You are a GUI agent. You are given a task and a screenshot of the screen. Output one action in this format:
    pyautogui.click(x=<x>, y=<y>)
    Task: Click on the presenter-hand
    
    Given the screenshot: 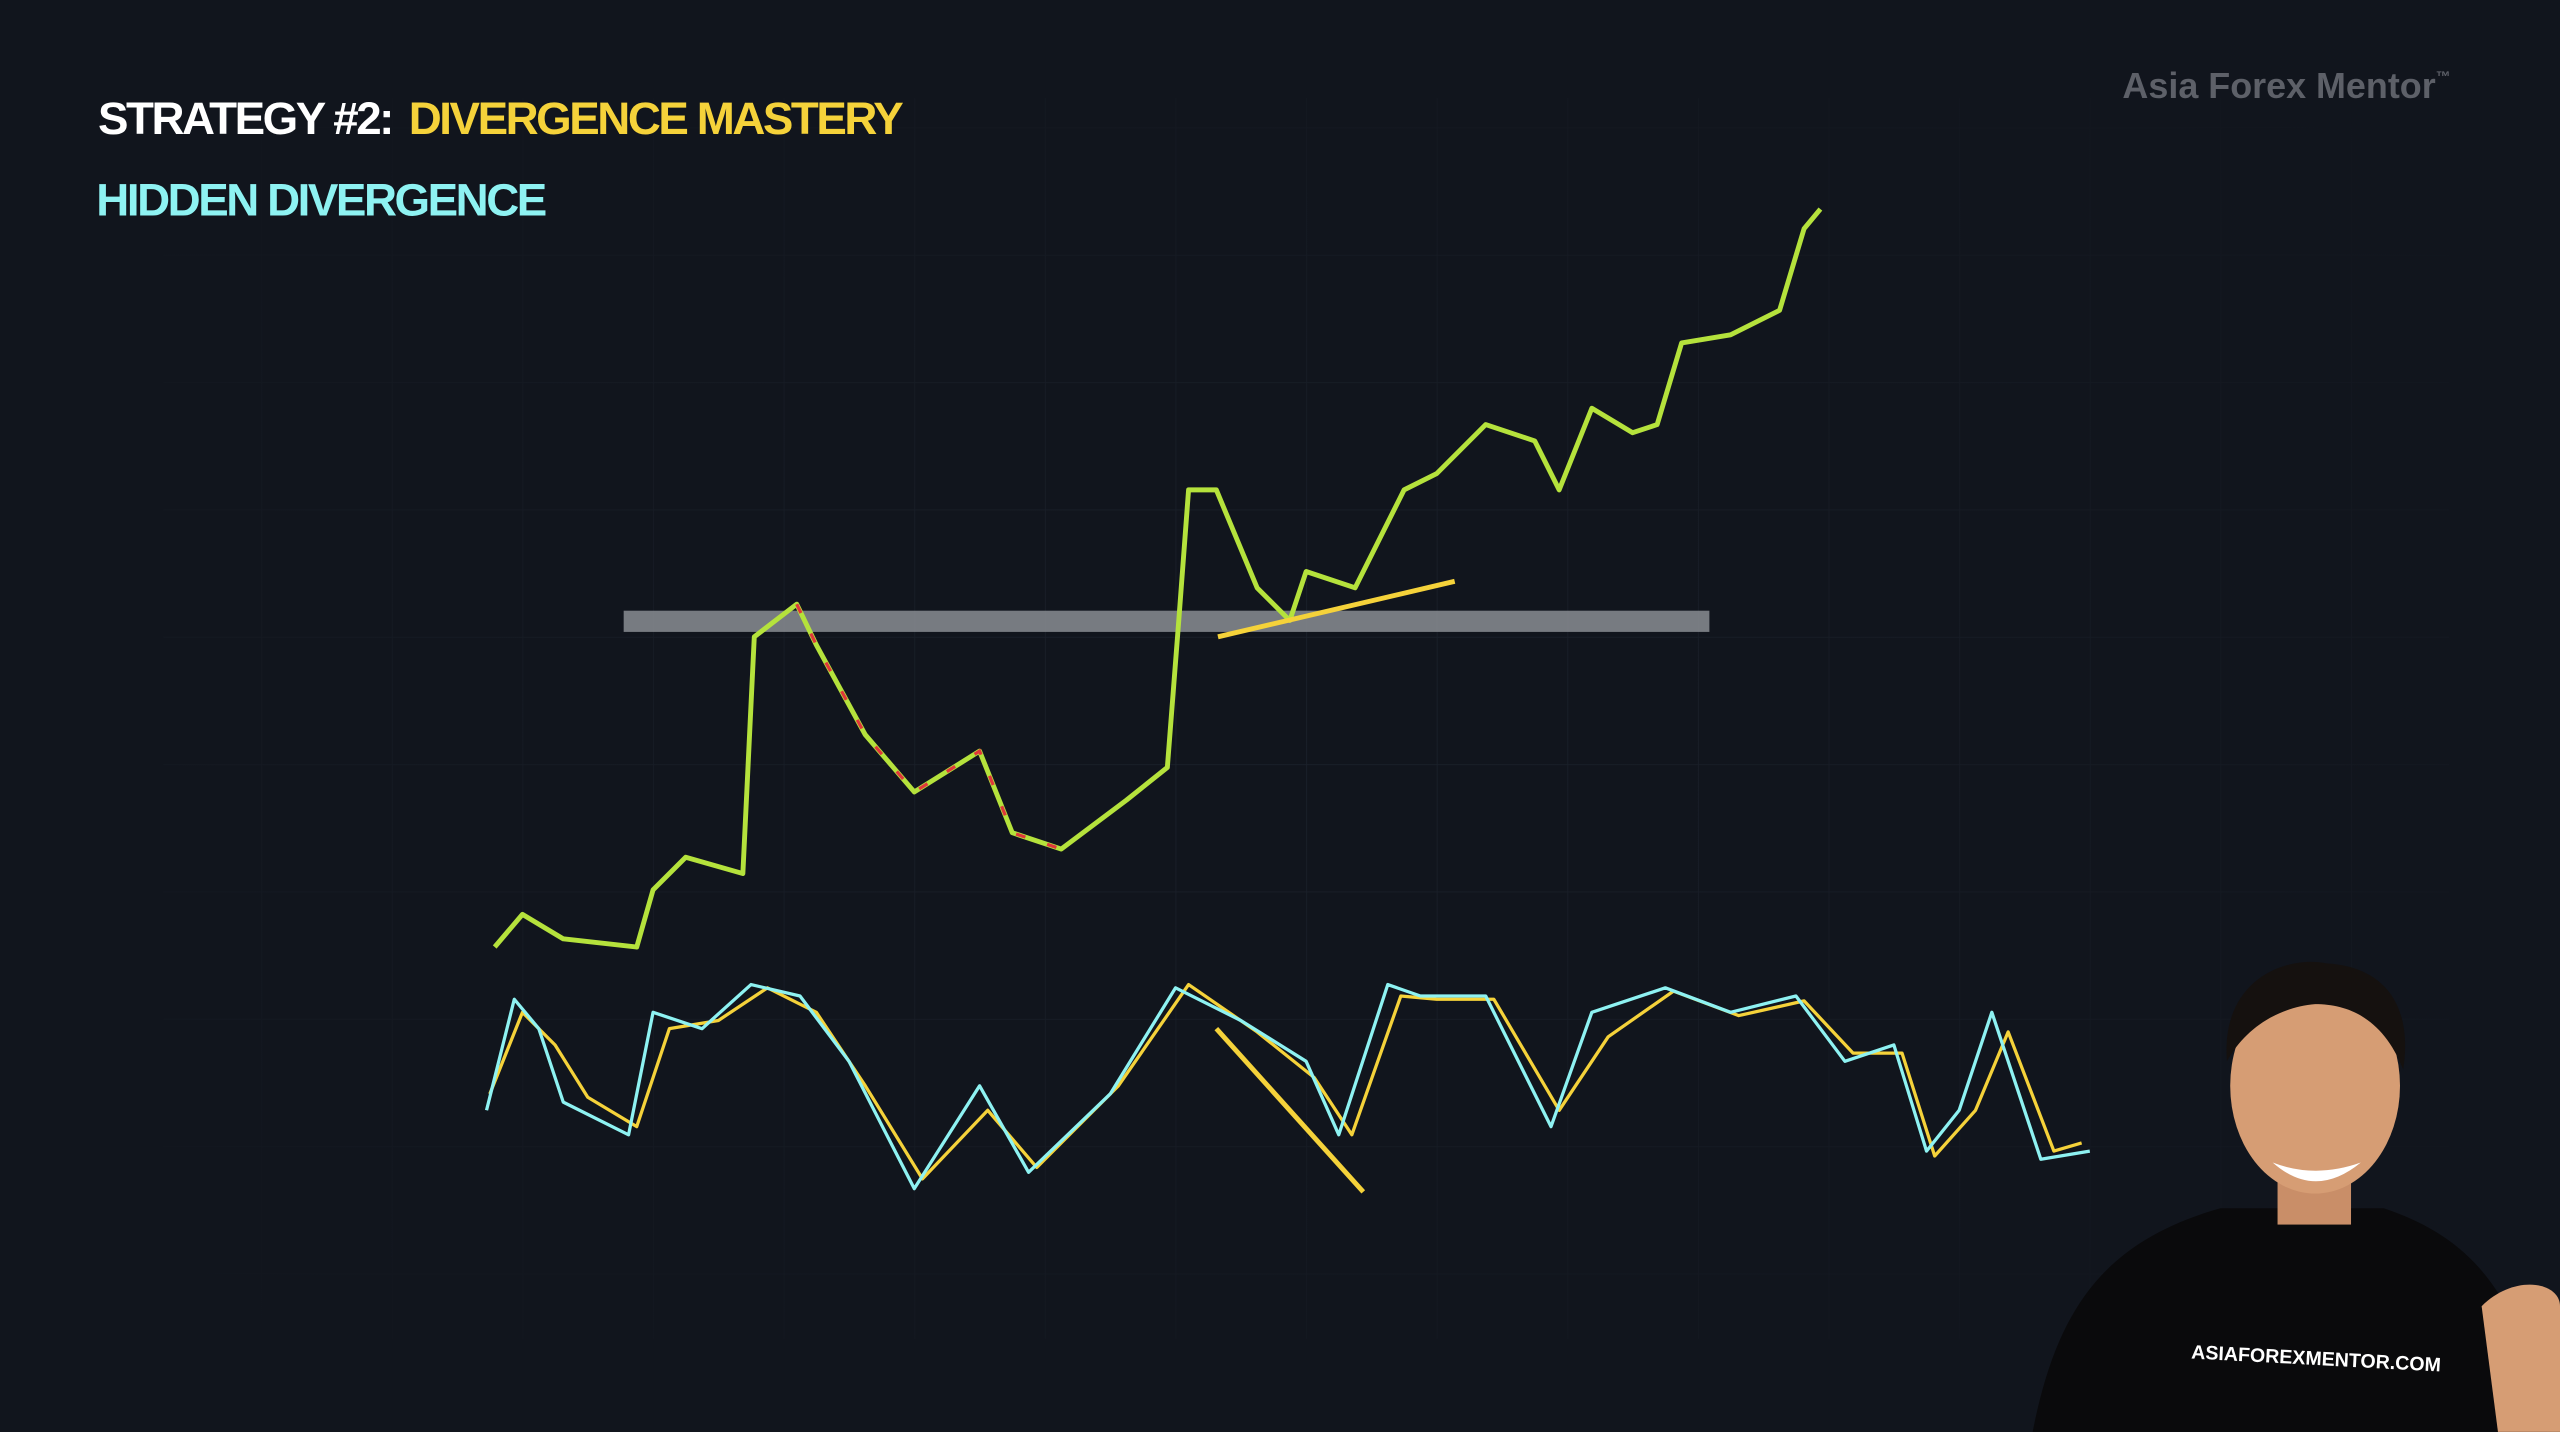 What is the action you would take?
    pyautogui.click(x=2520, y=1358)
    